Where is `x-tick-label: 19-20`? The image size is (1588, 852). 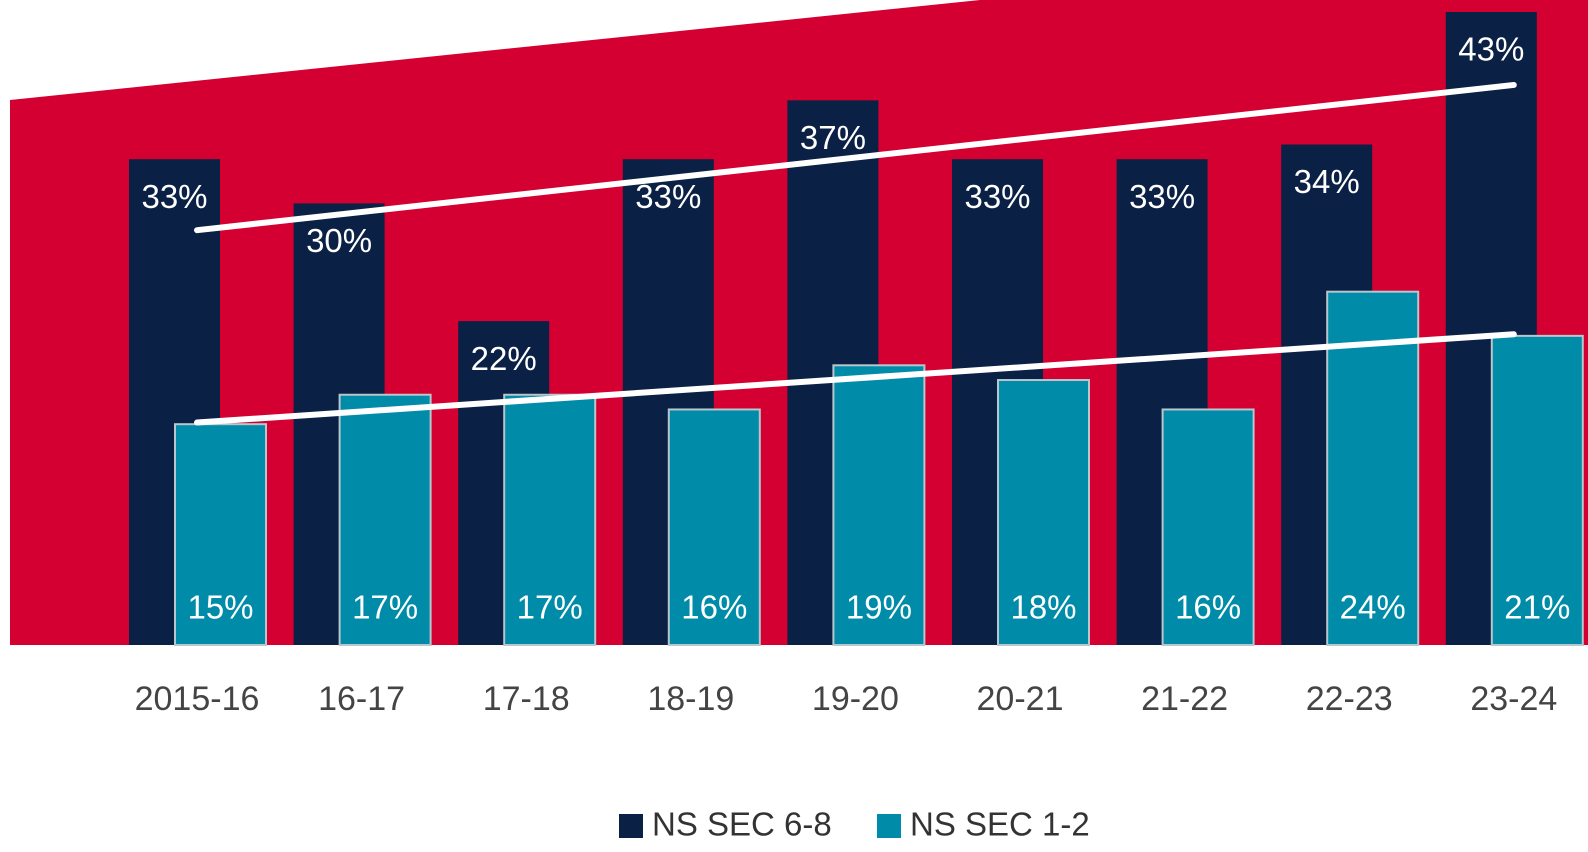
x-tick-label: 19-20 is located at coordinates (855, 699).